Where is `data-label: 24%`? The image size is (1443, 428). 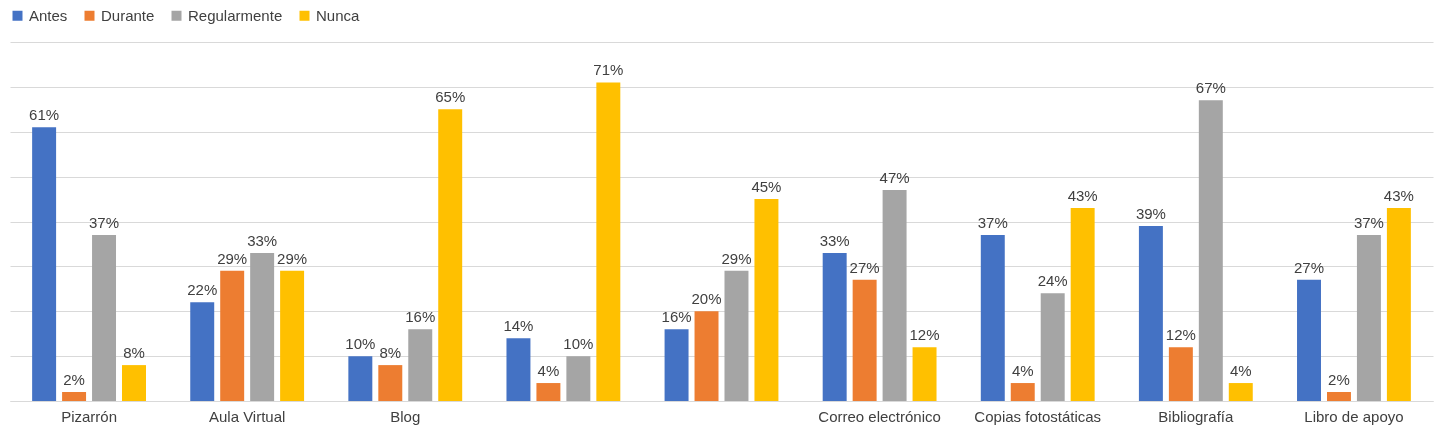
data-label: 24% is located at coordinates (1052, 281).